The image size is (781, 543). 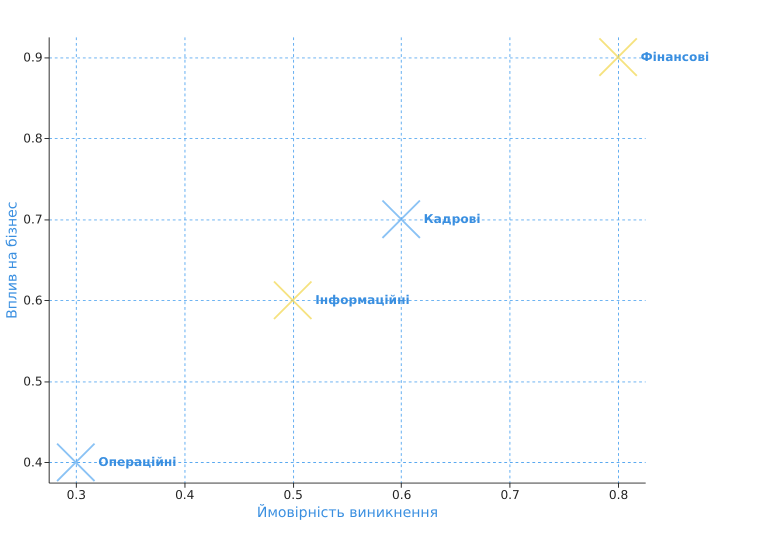 What do you see at coordinates (293, 495) in the screenshot?
I see `x-tick-label: 0.5` at bounding box center [293, 495].